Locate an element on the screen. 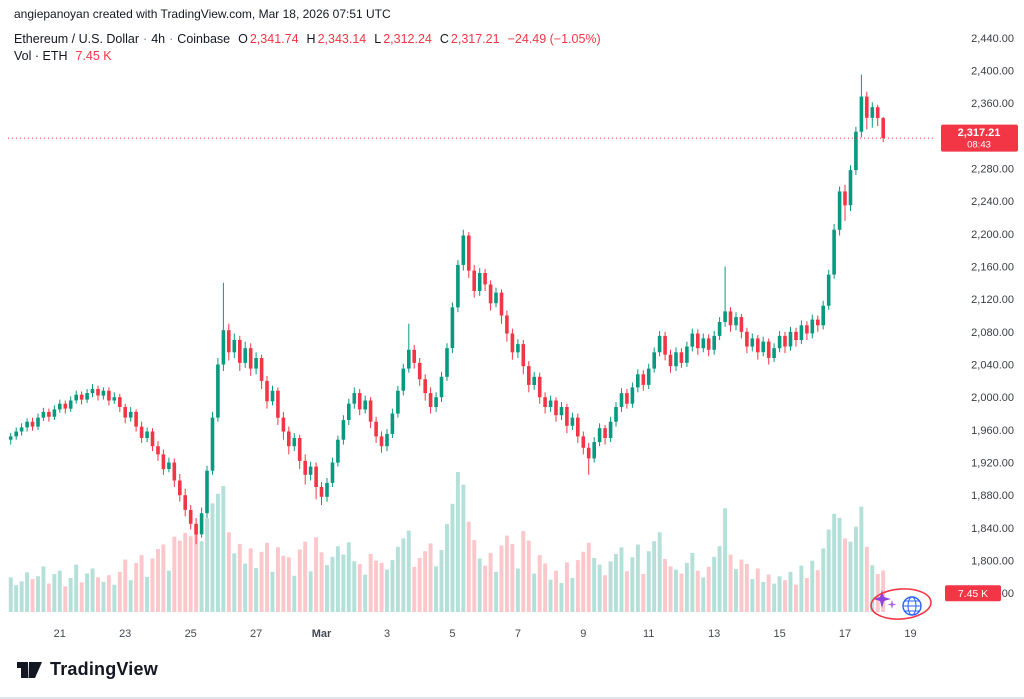 This screenshot has width=1024, height=699. exchange-label: Coinbase is located at coordinates (204, 39).